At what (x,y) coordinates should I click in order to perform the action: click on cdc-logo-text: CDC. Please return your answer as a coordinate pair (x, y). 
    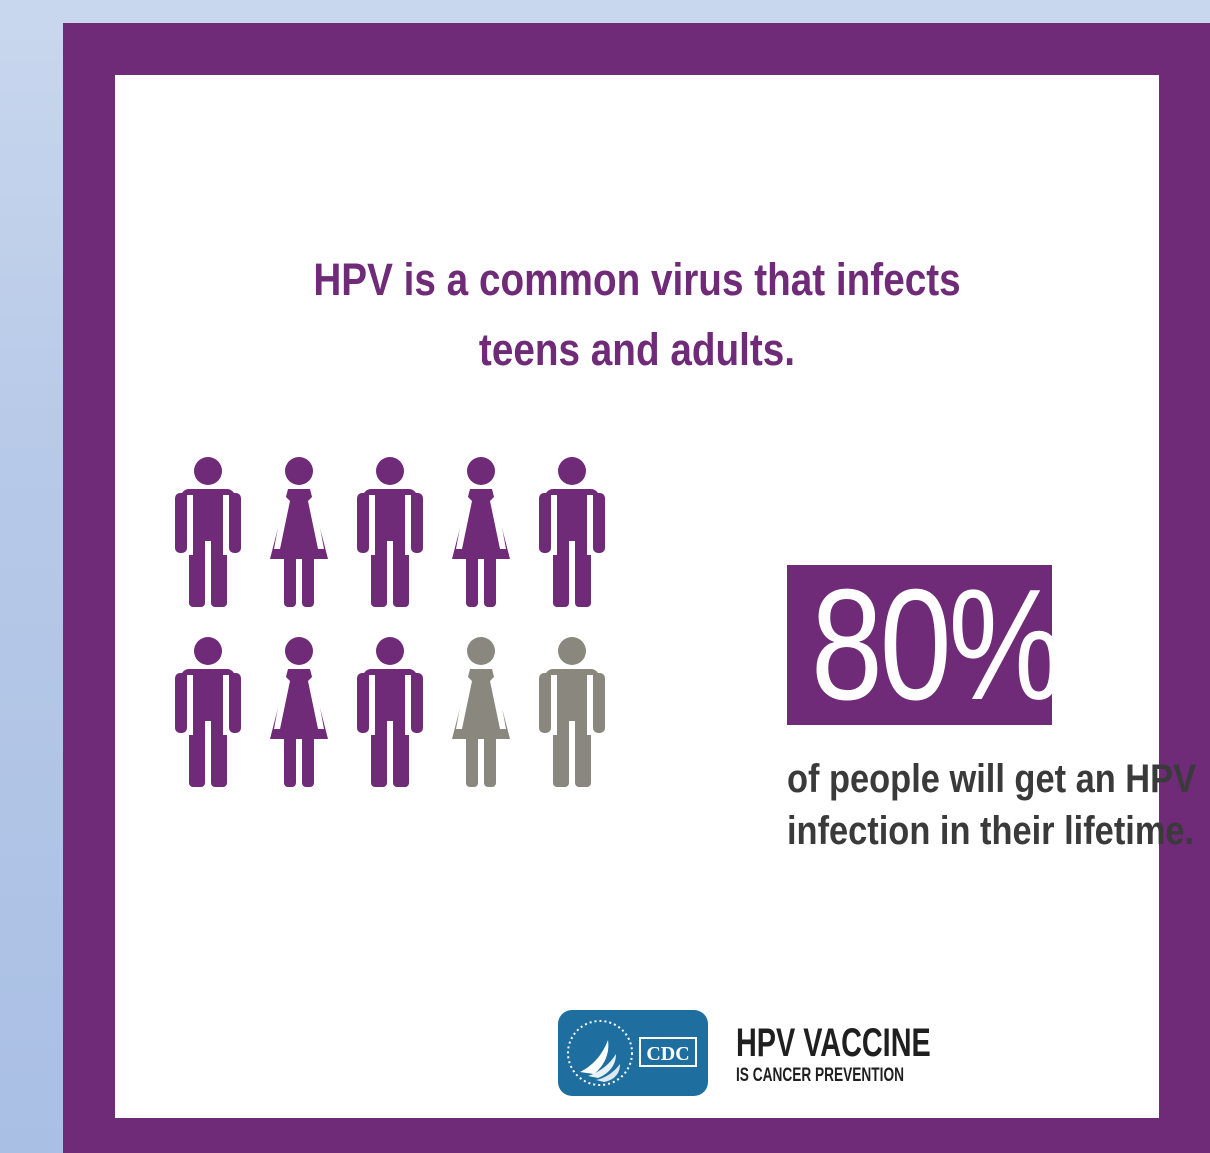
    Looking at the image, I should click on (667, 1054).